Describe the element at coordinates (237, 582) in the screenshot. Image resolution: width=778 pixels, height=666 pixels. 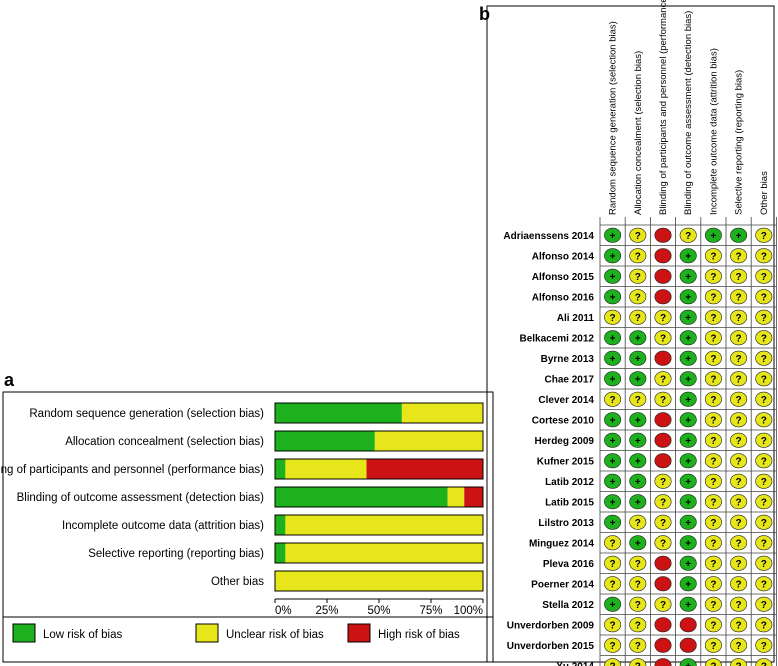
I see `domain-label: Other bias` at that location.